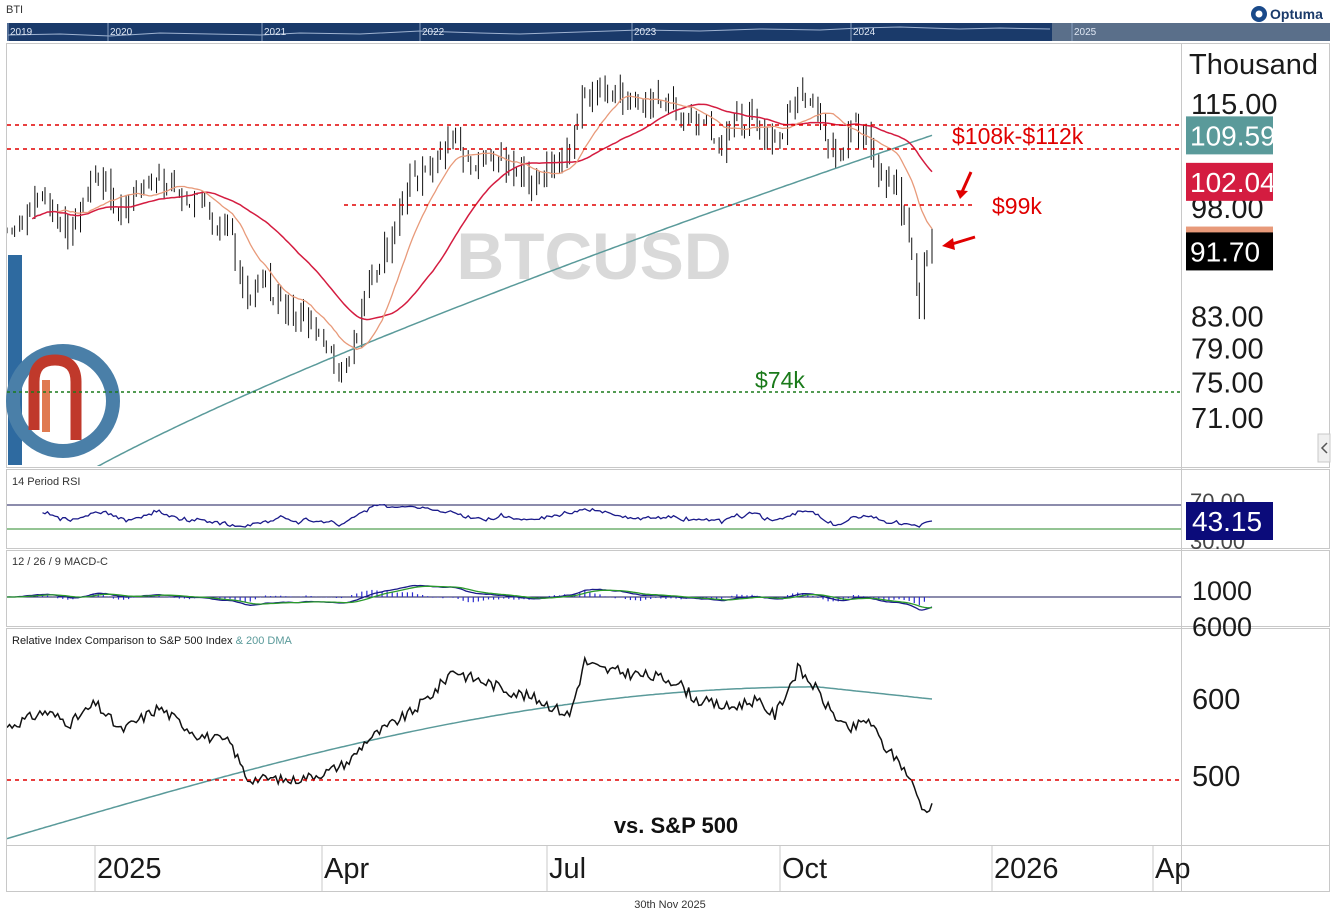 Image resolution: width=1337 pixels, height=924 pixels. Describe the element at coordinates (46, 482) in the screenshot. I see `rsi-panel-title: 14 Period RSI` at that location.